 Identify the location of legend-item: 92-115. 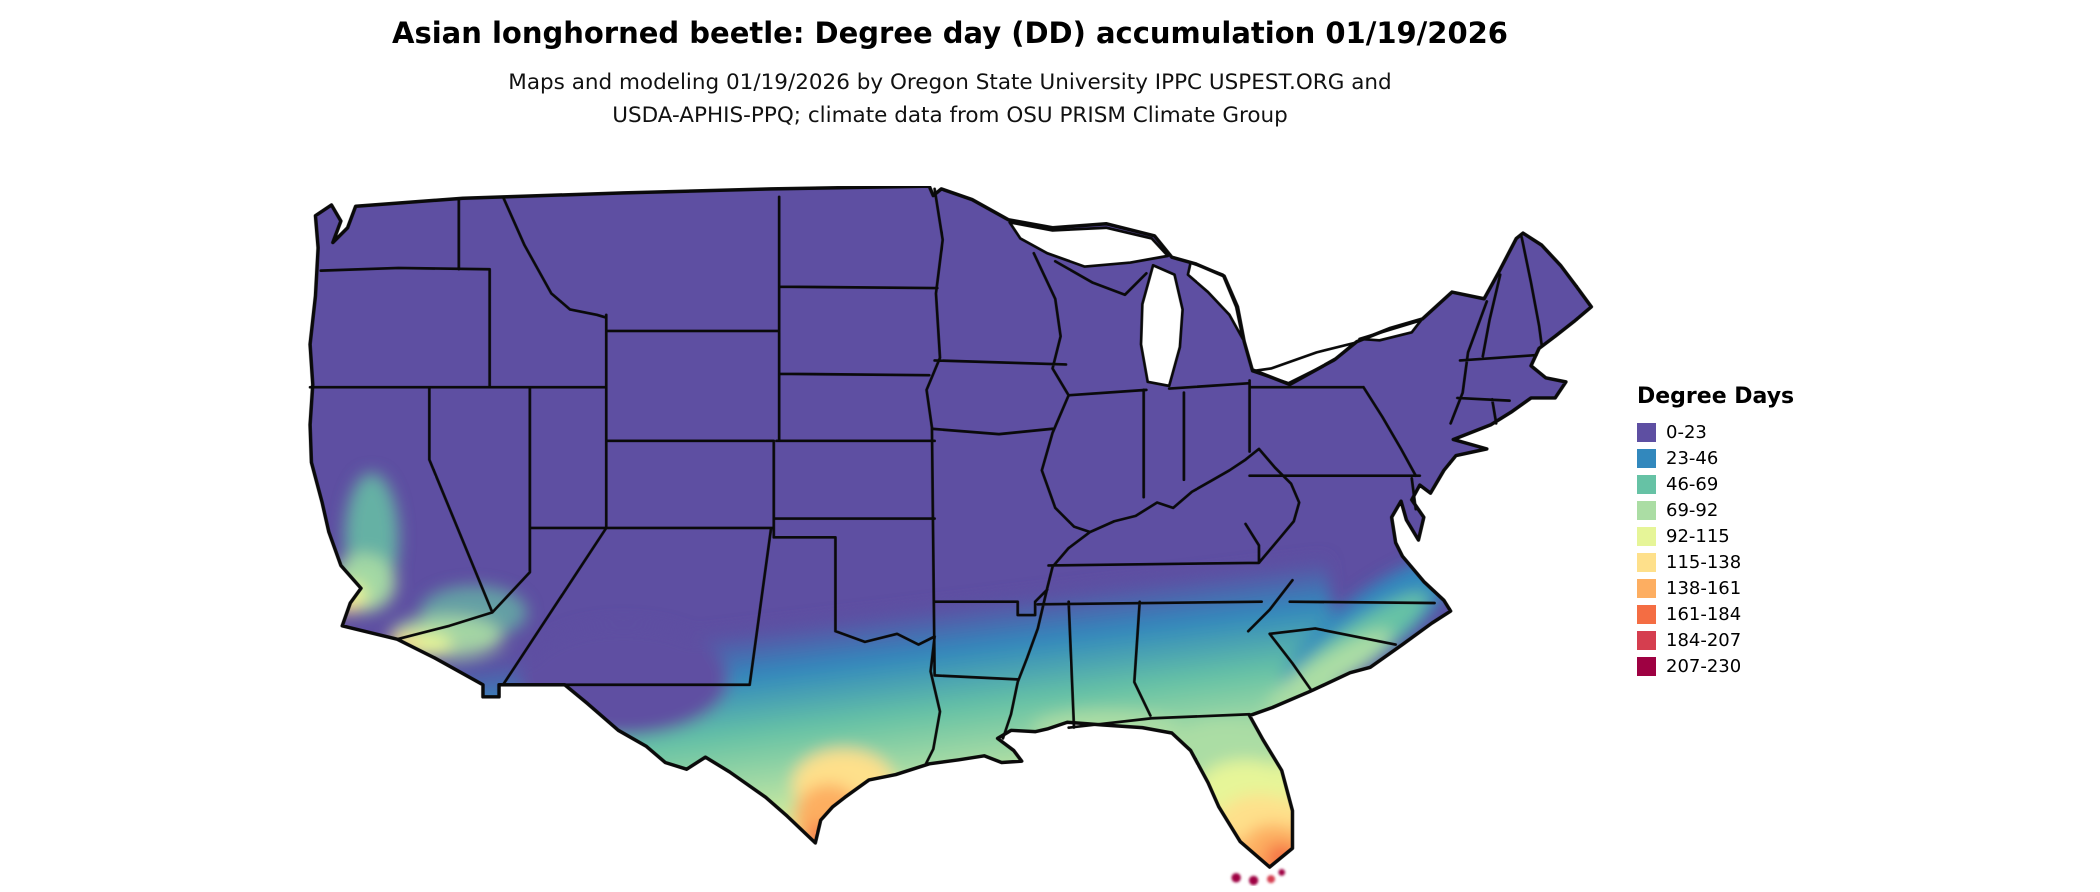
(1715, 536).